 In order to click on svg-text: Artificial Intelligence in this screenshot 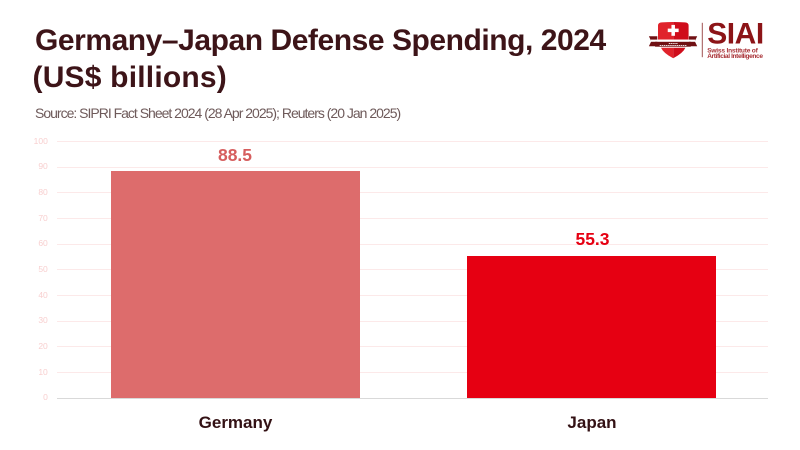, I will do `click(735, 56)`.